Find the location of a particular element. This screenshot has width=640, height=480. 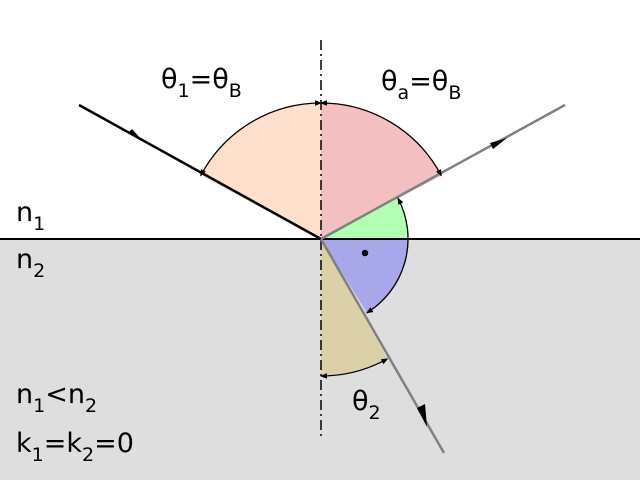

incidence-angle-arc-icon is located at coordinates (261, 138).